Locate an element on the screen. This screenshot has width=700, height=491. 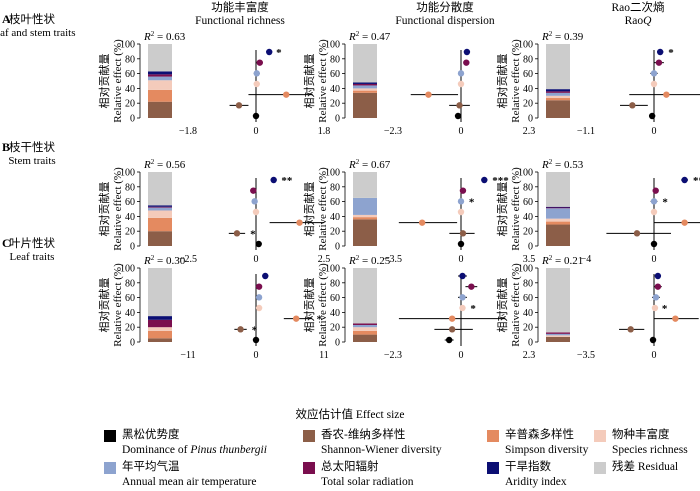
legend-label-en: Total solar radiation is located at coordinates (367, 482).